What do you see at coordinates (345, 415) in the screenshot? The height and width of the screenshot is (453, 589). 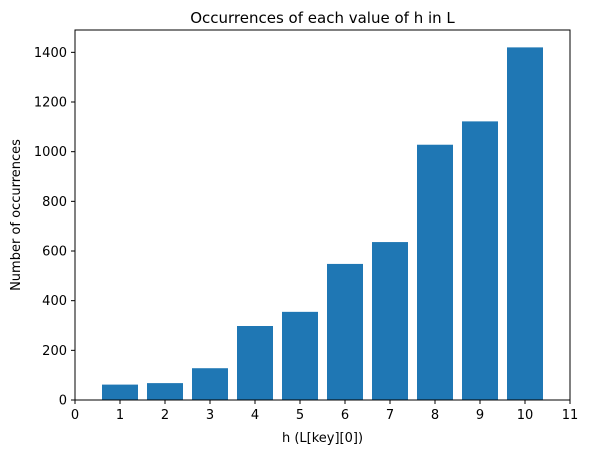 I see `x-tick-label: 6` at bounding box center [345, 415].